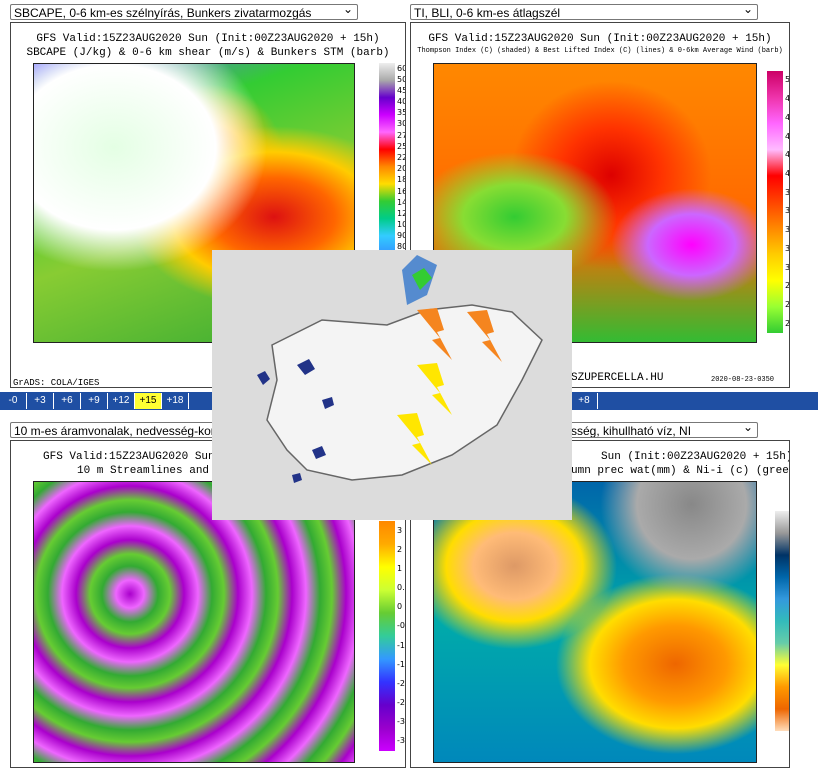 The height and width of the screenshot is (768, 818). What do you see at coordinates (401, 135) in the screenshot?
I see `colorbar-label: 2750` at bounding box center [401, 135].